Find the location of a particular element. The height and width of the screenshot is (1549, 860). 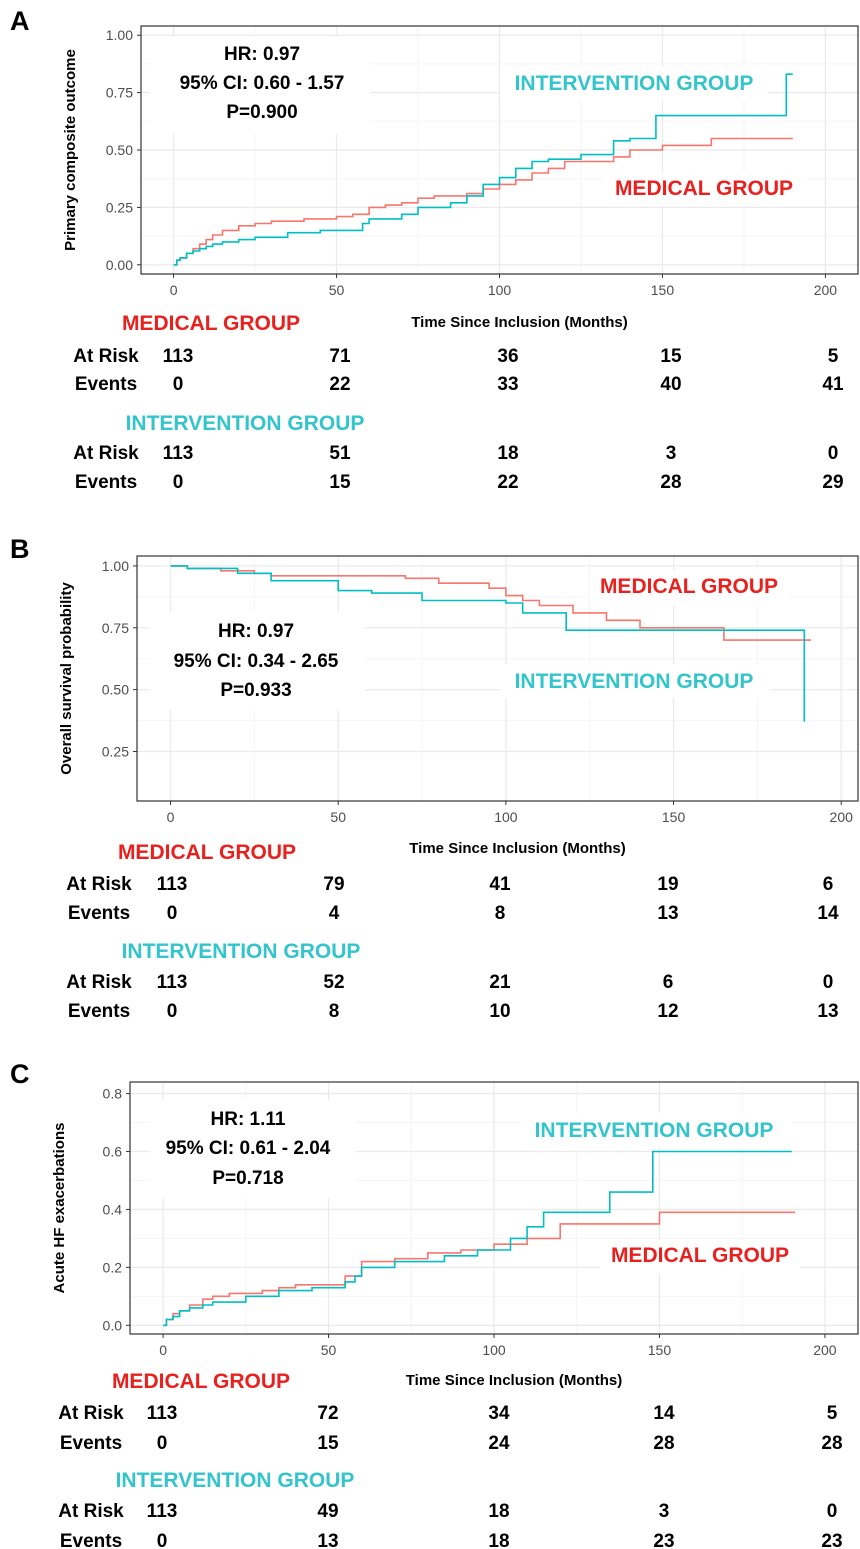

risk-table-cell: 21 is located at coordinates (500, 982).